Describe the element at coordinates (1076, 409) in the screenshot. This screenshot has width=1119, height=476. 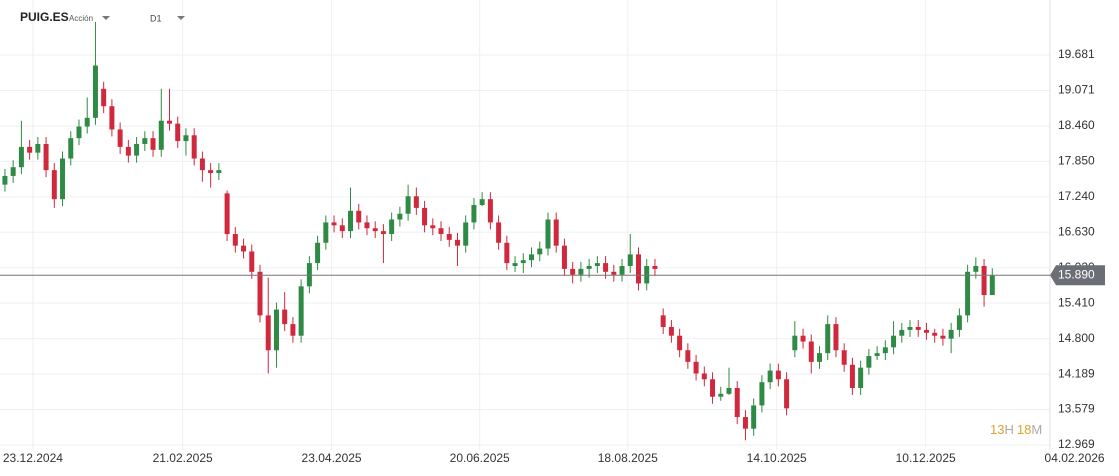
I see `y-tick-label: 13.579` at that location.